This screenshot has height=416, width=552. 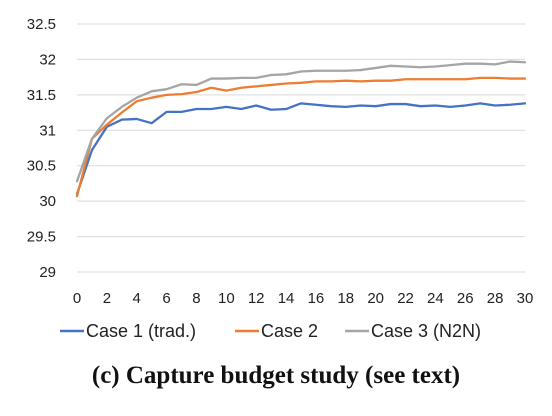 What do you see at coordinates (435, 298) in the screenshot?
I see `x-tick-label: 24` at bounding box center [435, 298].